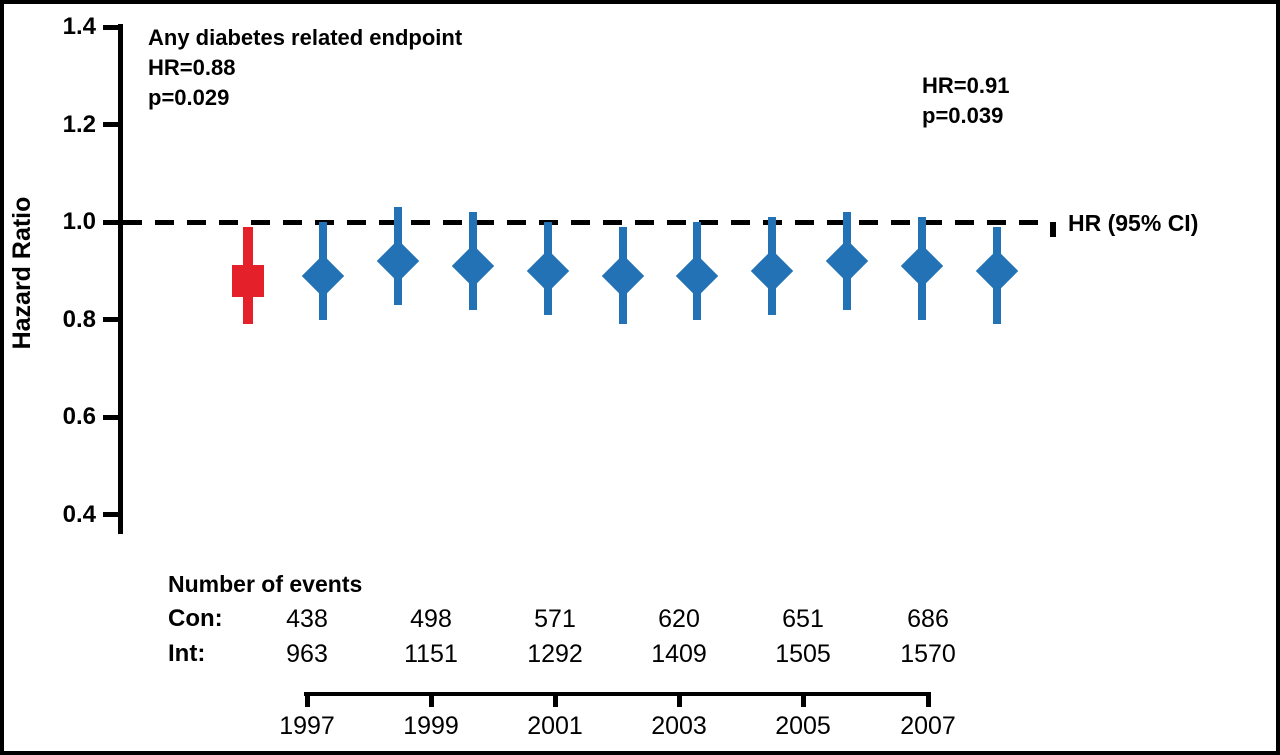 The width and height of the screenshot is (1280, 755). What do you see at coordinates (617, 694) in the screenshot?
I see `x-axis-line` at bounding box center [617, 694].